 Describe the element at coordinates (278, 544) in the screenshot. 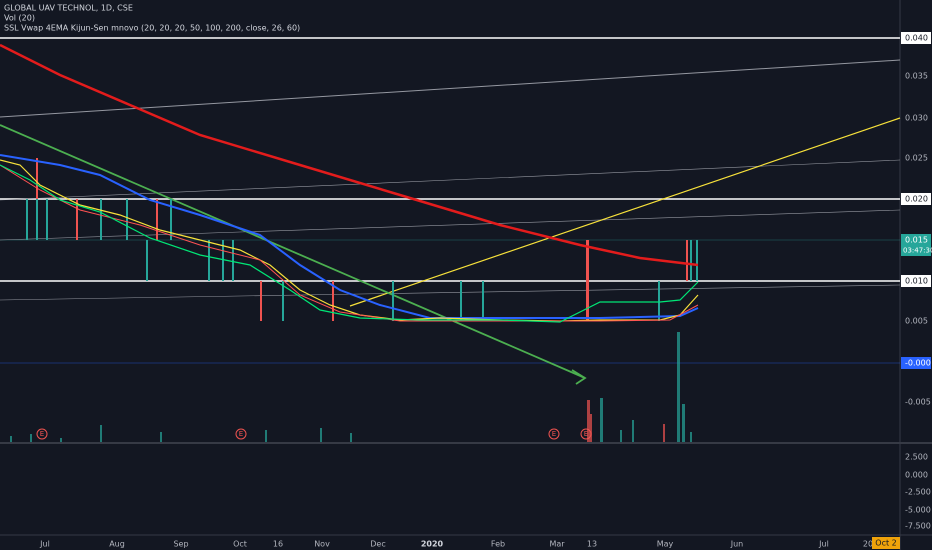

I see `time-label: 16` at that location.